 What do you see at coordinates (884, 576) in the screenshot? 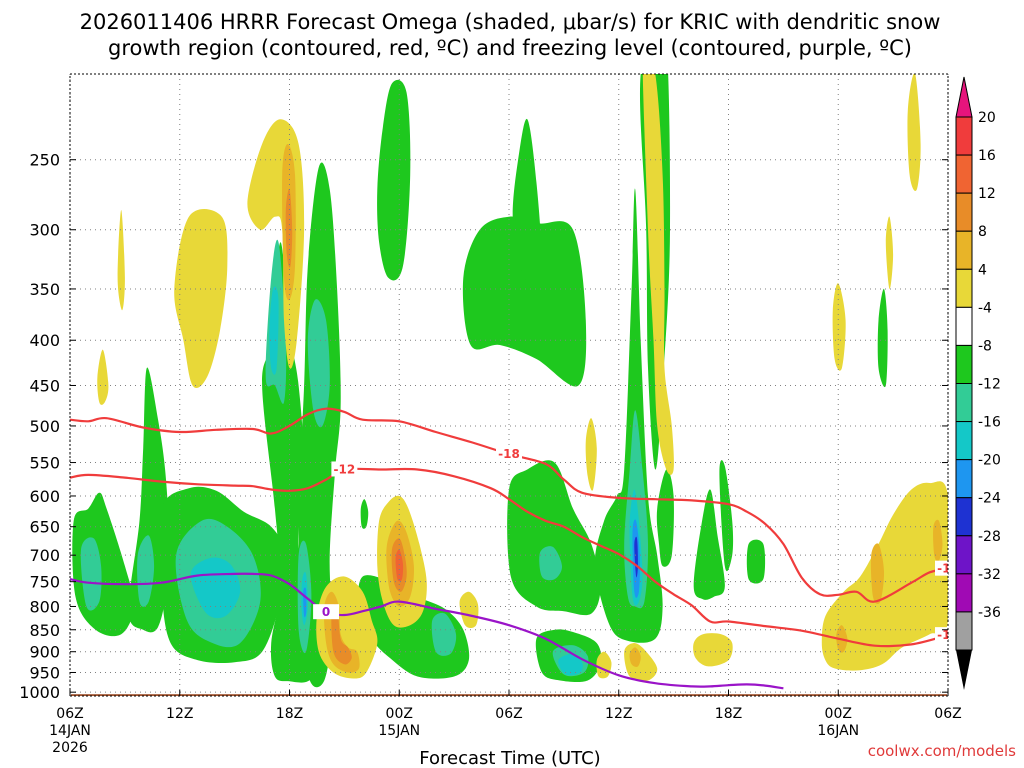
I see `shade-yellow-16JAN-blob` at bounding box center [884, 576].